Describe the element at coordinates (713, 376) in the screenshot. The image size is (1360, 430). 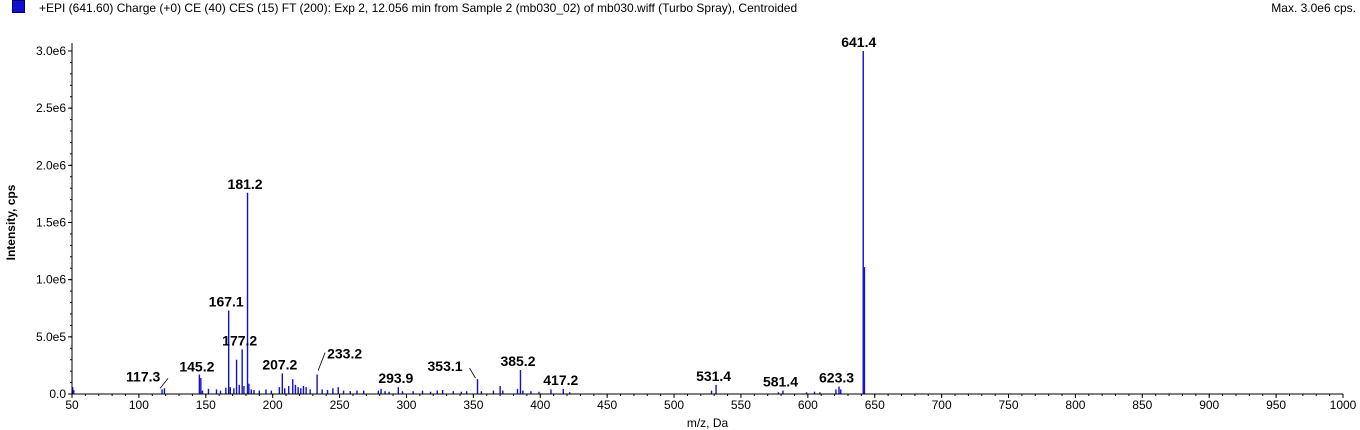
I see `peak-label: 531.4` at that location.